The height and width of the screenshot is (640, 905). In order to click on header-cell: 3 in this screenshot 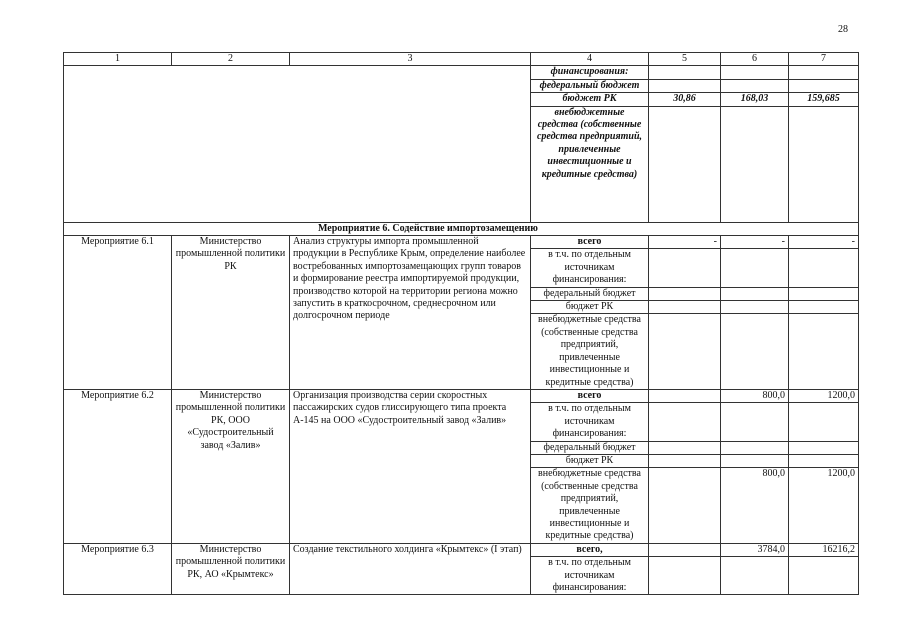, I will do `click(410, 59)`.